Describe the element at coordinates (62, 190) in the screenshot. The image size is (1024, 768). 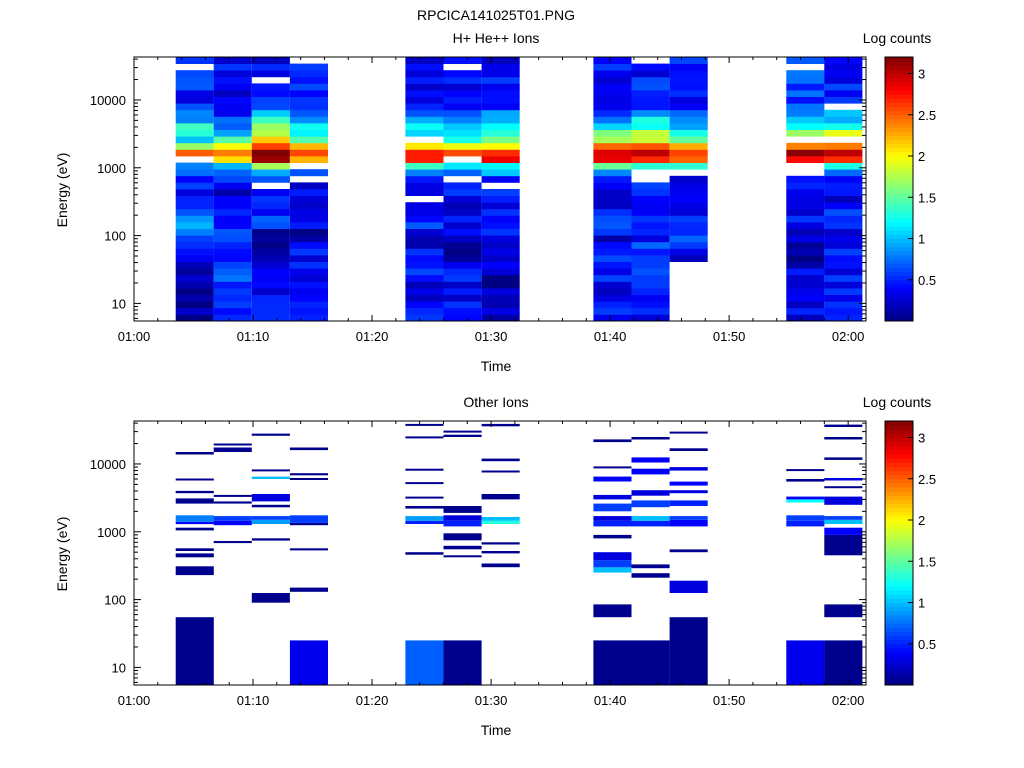
I see `y-axis-label: Energy (eV)` at that location.